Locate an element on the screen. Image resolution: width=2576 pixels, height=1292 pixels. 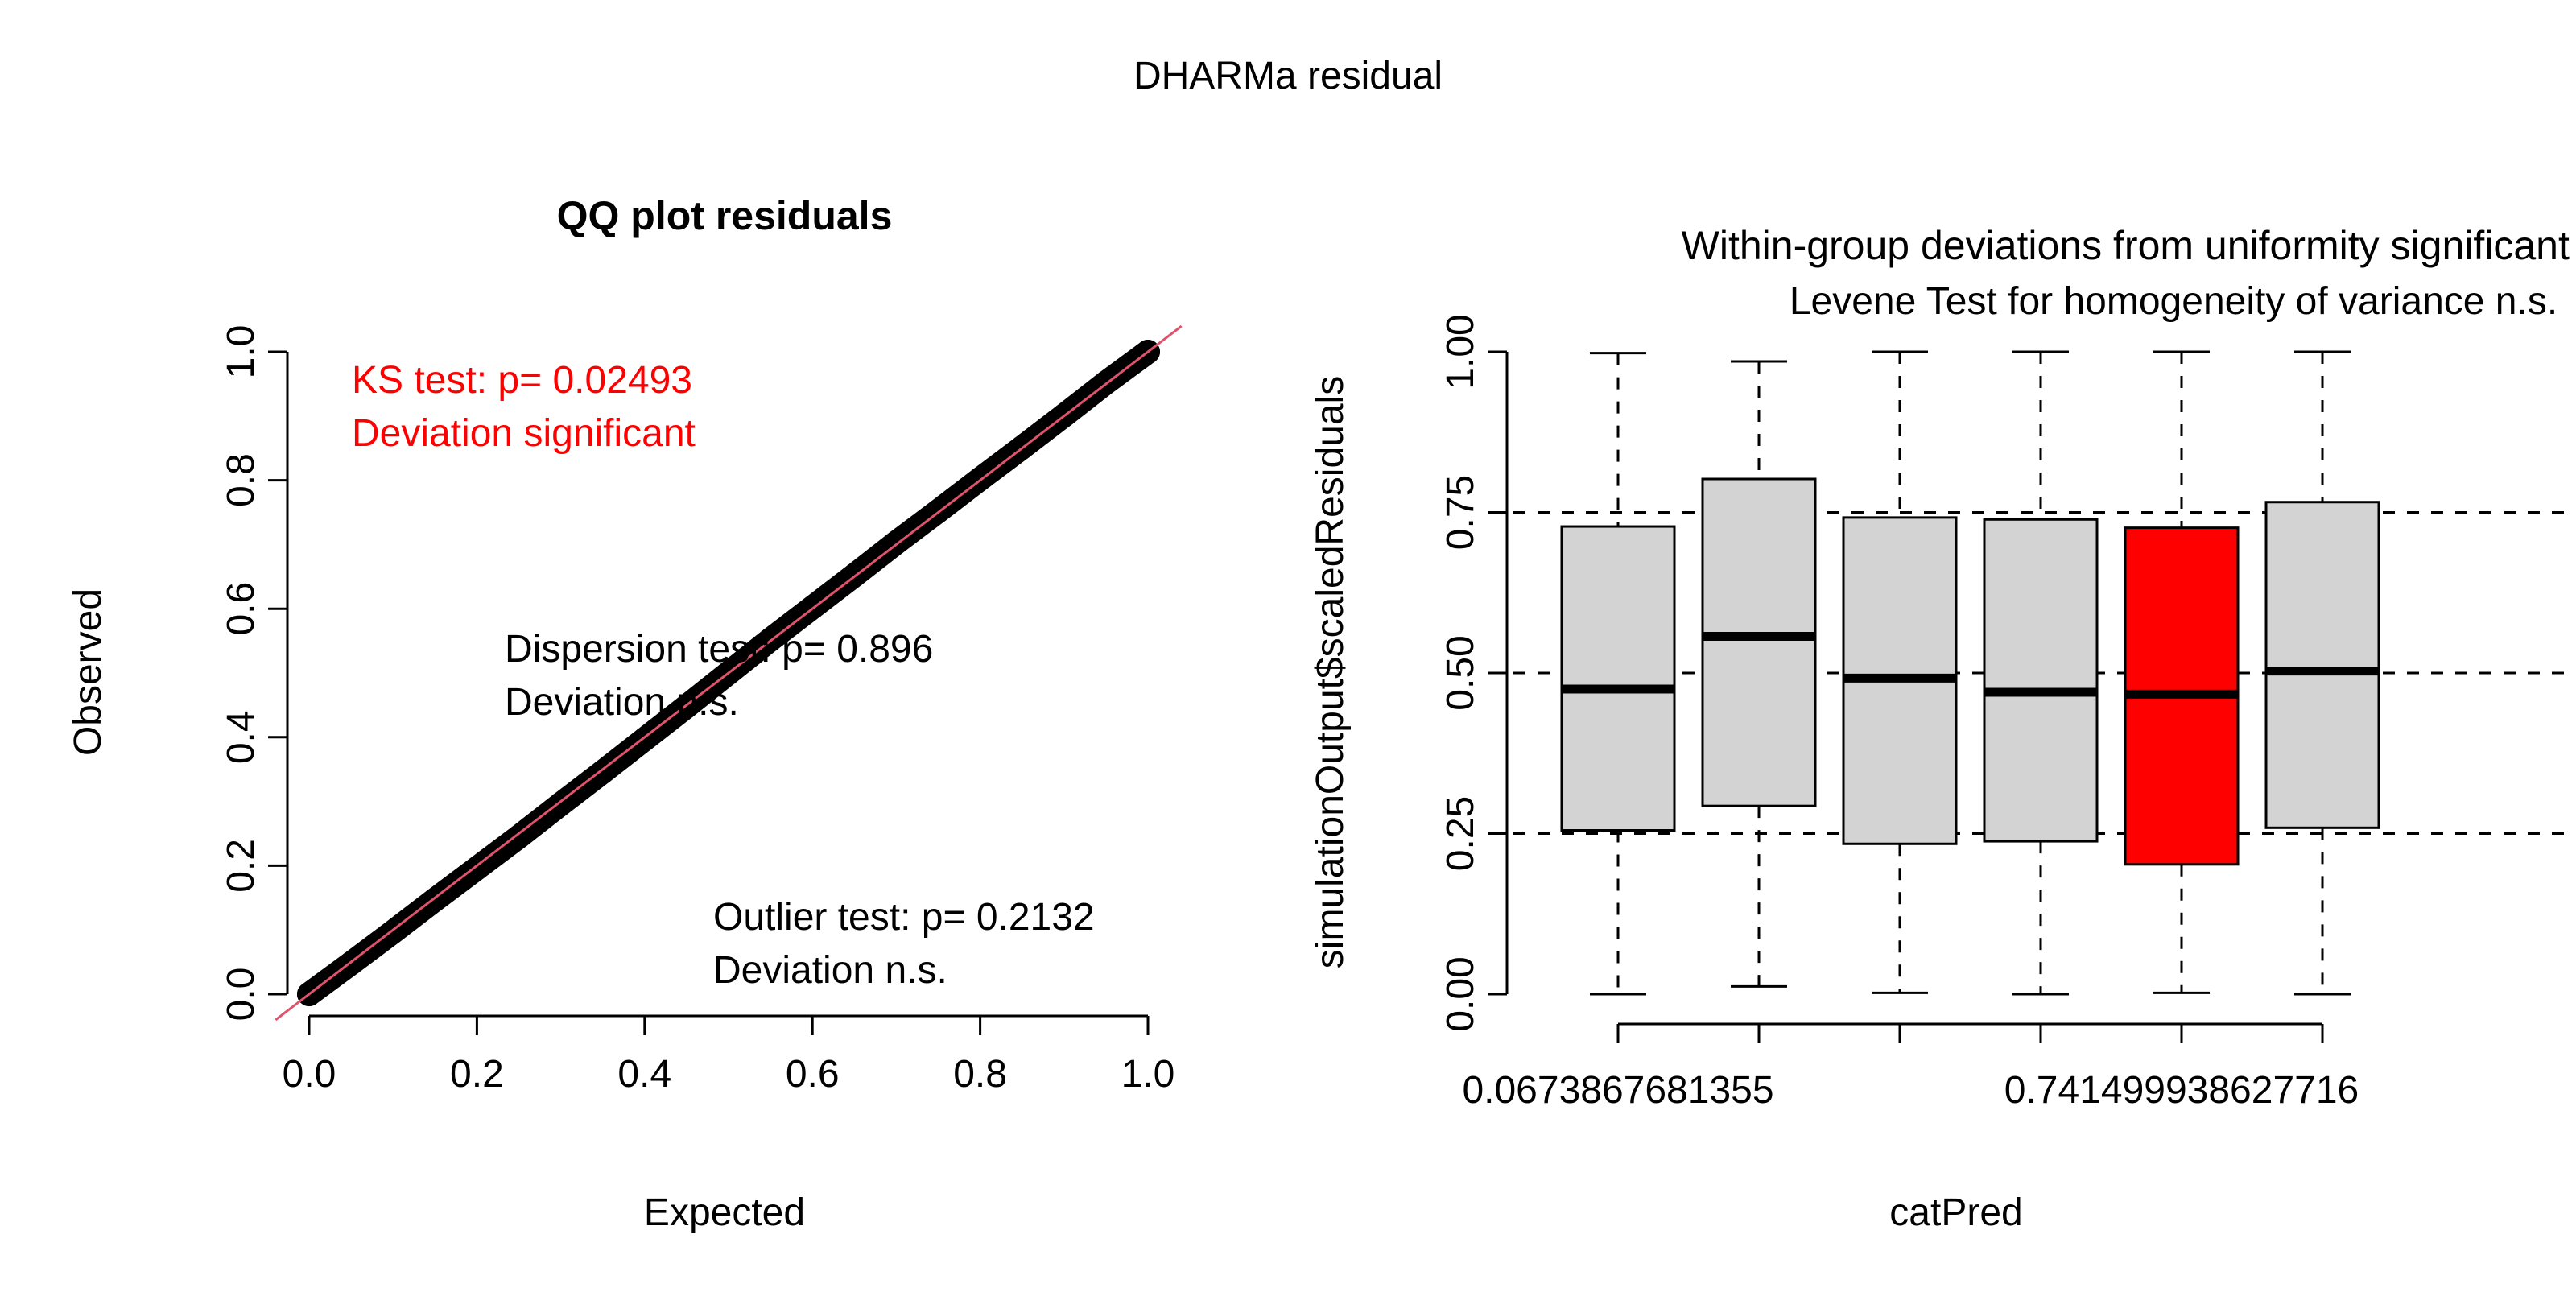
qq-plot-title: QQ plot residuals is located at coordinates (725, 215).